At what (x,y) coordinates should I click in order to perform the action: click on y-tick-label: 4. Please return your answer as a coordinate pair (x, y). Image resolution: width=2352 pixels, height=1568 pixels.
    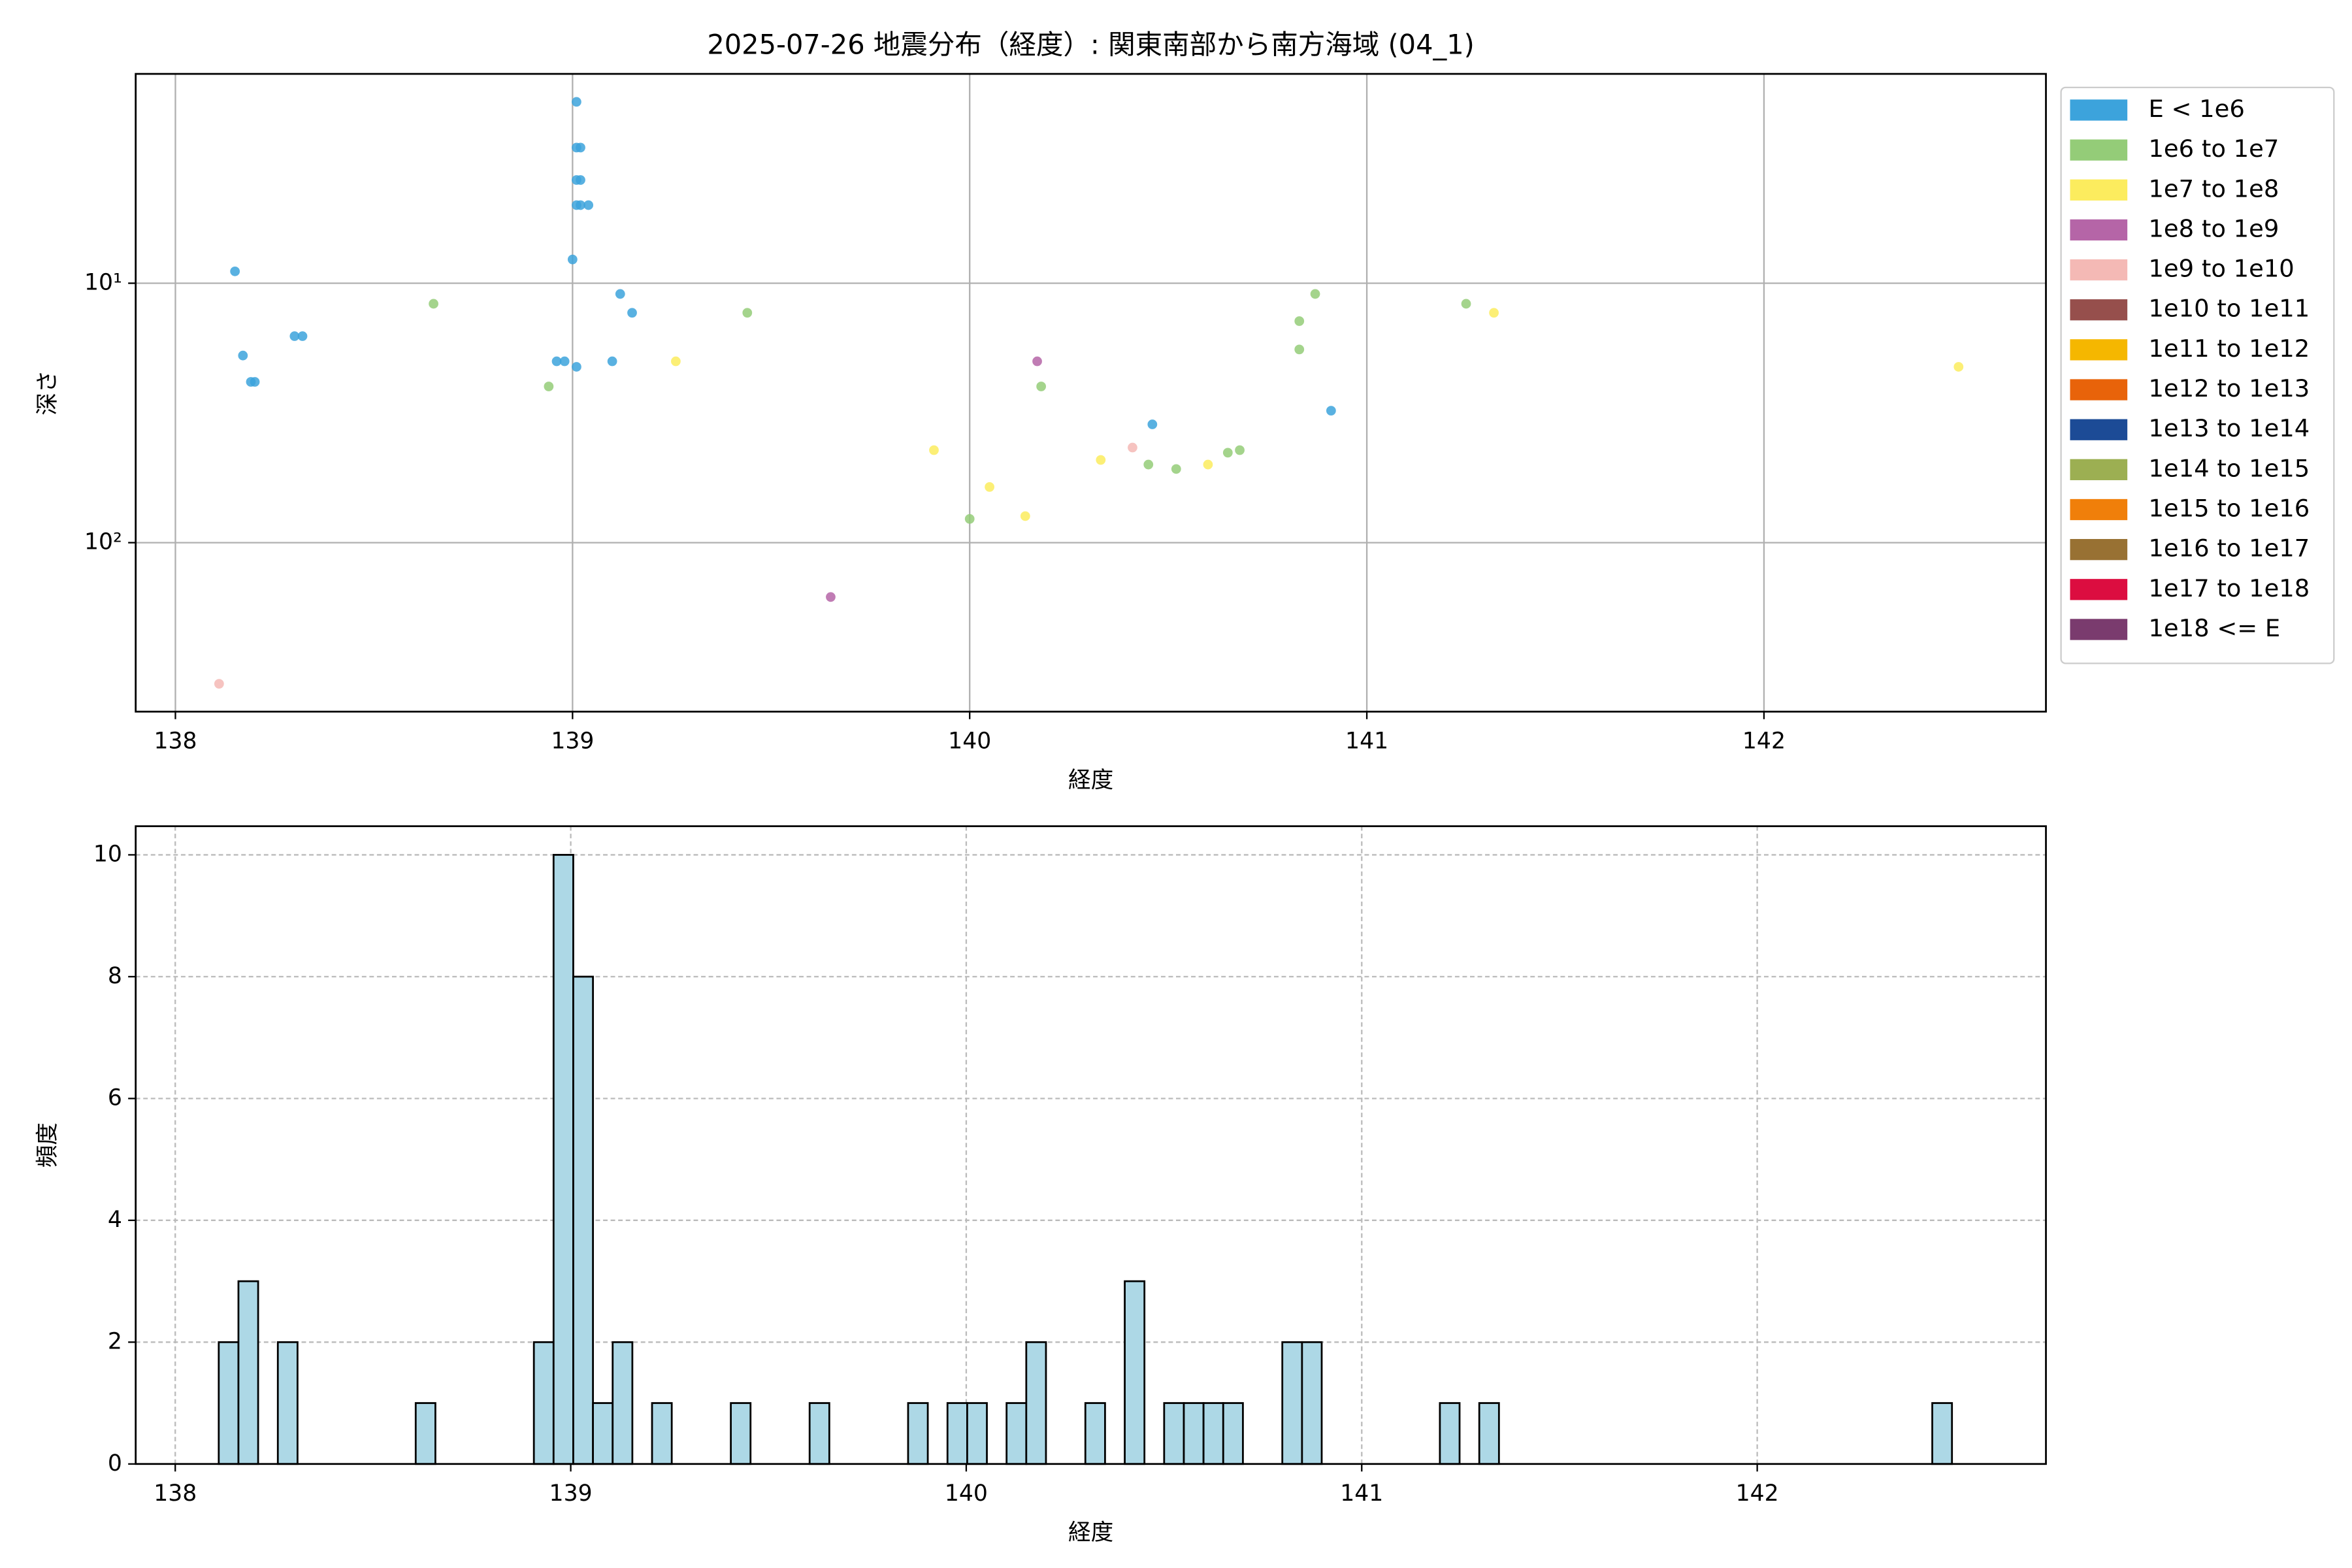
    Looking at the image, I should click on (115, 1220).